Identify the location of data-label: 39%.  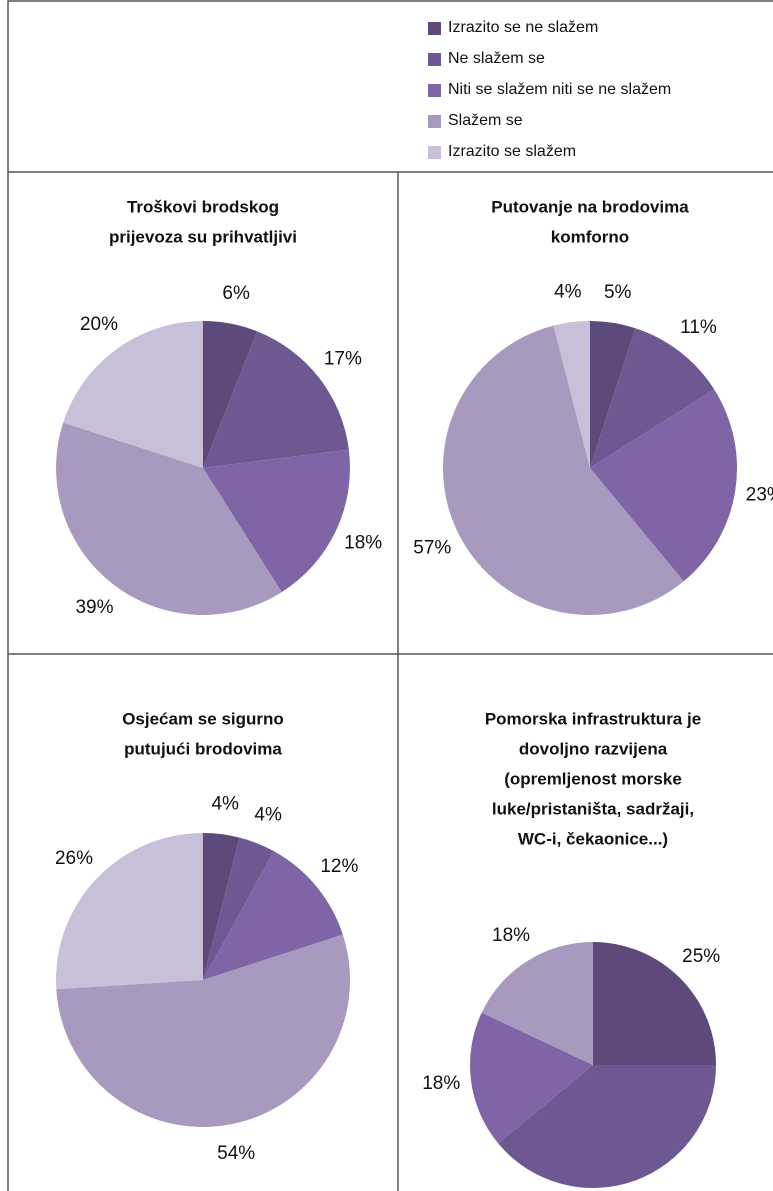
(94, 607).